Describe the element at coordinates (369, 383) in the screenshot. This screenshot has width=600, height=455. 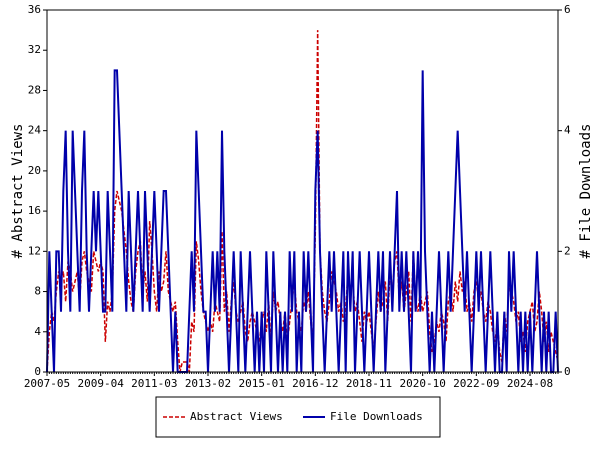
I see `x-tick-label: 2018-11` at that location.